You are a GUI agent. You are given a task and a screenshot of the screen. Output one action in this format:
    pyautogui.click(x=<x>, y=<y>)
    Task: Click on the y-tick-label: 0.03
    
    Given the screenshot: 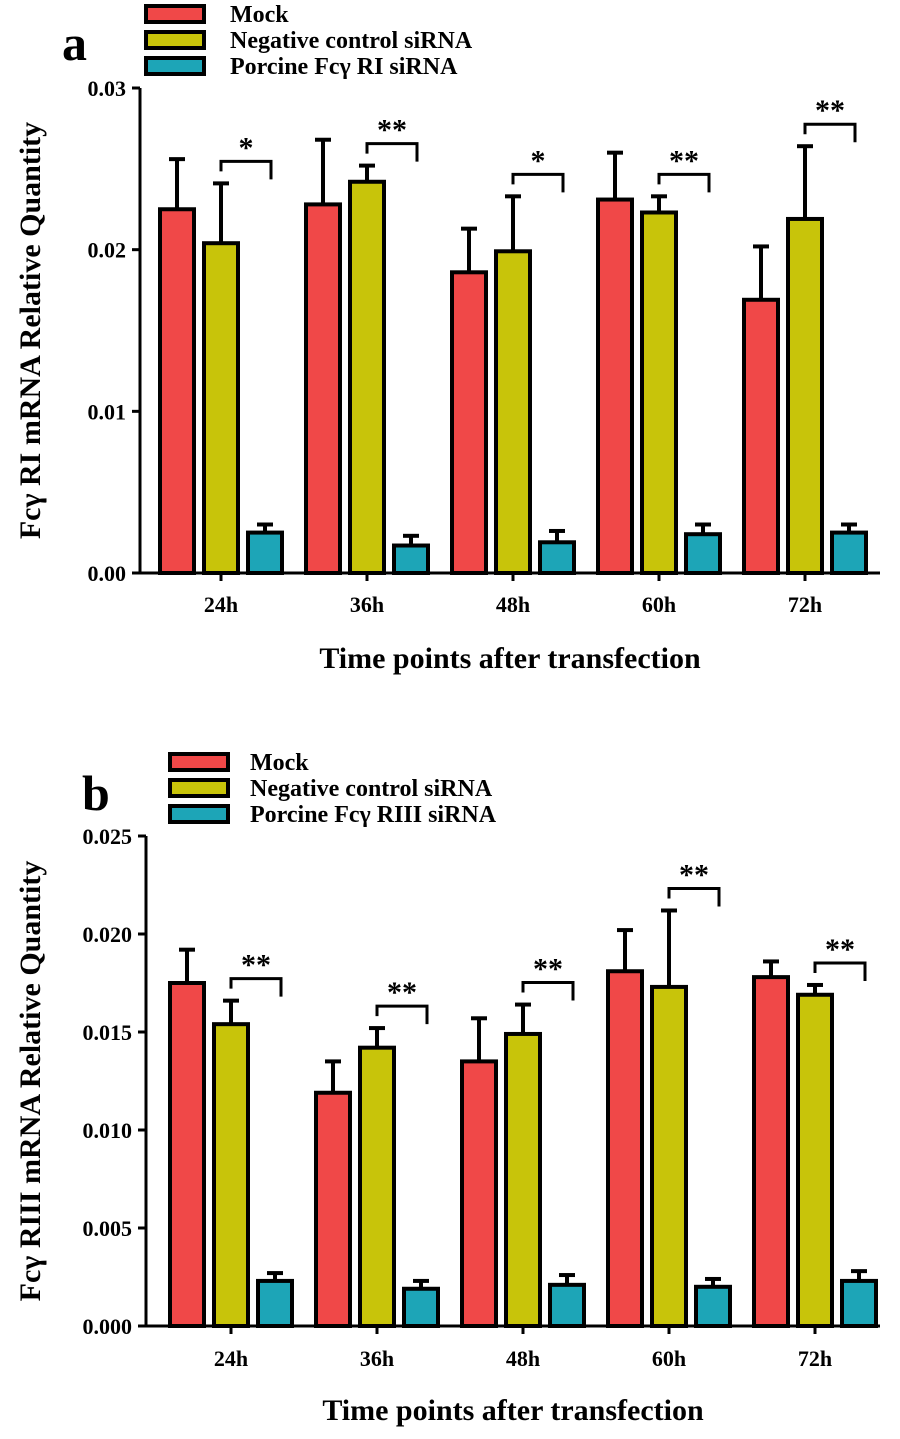 What is the action you would take?
    pyautogui.click(x=107, y=88)
    